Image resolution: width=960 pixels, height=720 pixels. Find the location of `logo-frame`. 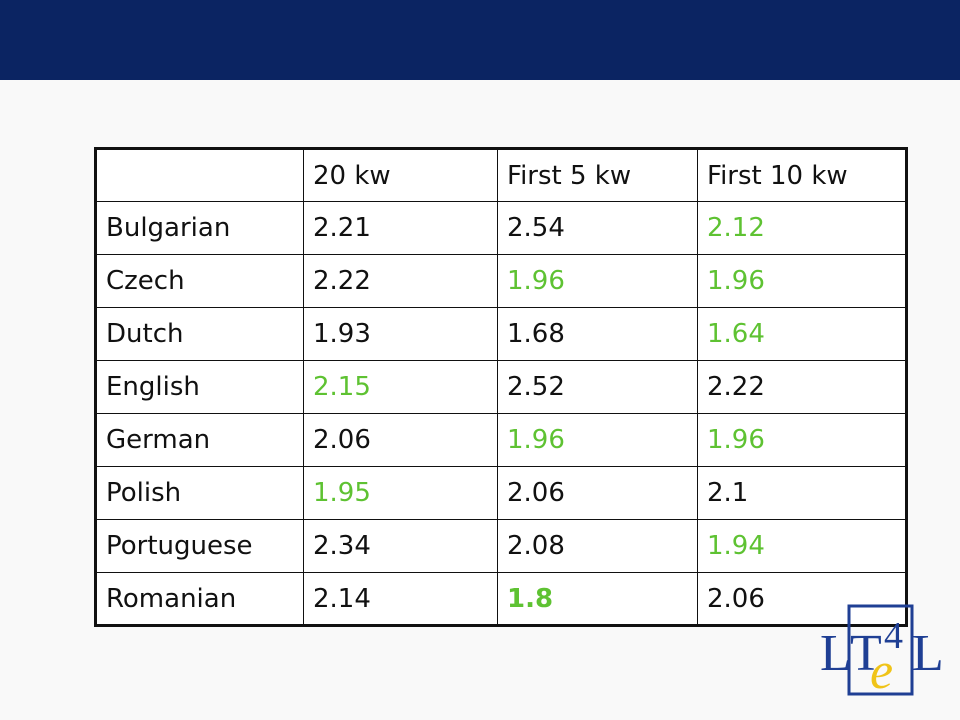

logo-frame is located at coordinates (880, 650).